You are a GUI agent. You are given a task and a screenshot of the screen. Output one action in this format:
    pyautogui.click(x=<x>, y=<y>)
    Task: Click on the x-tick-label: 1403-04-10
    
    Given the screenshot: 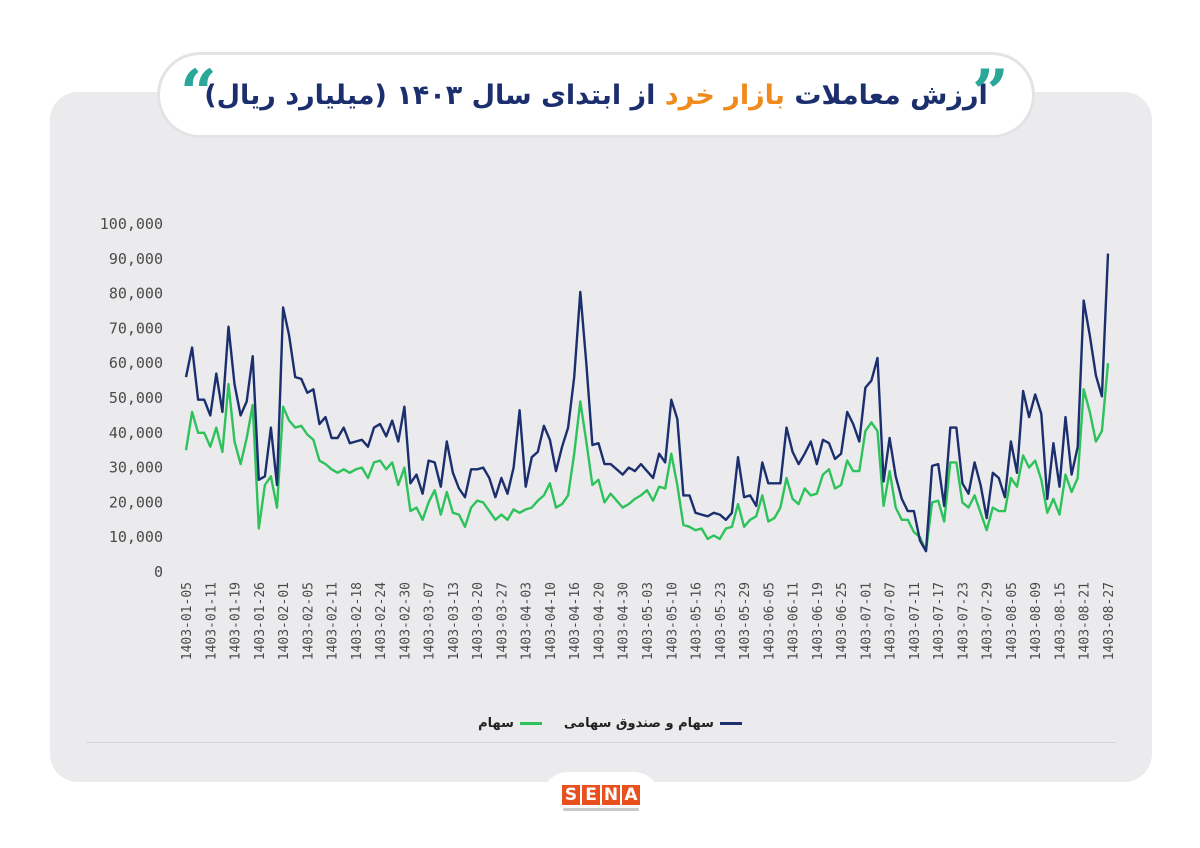 What is the action you would take?
    pyautogui.click(x=551, y=621)
    